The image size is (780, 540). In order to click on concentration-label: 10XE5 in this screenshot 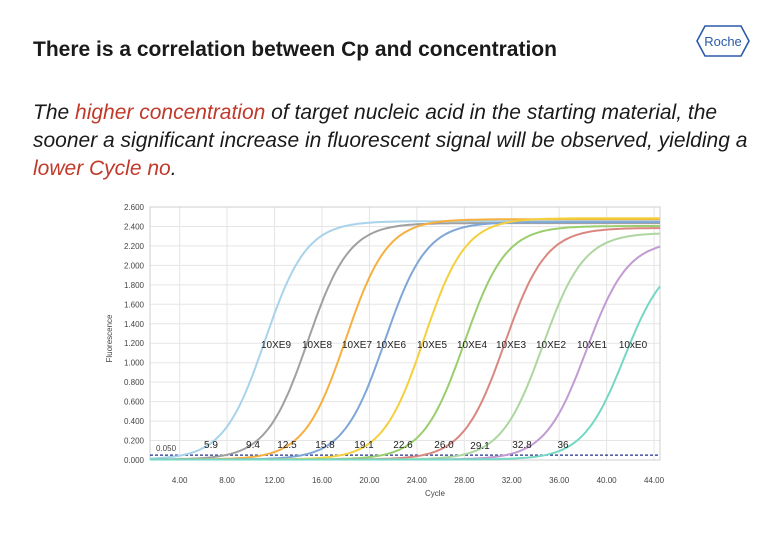, I will do `click(432, 345)`.